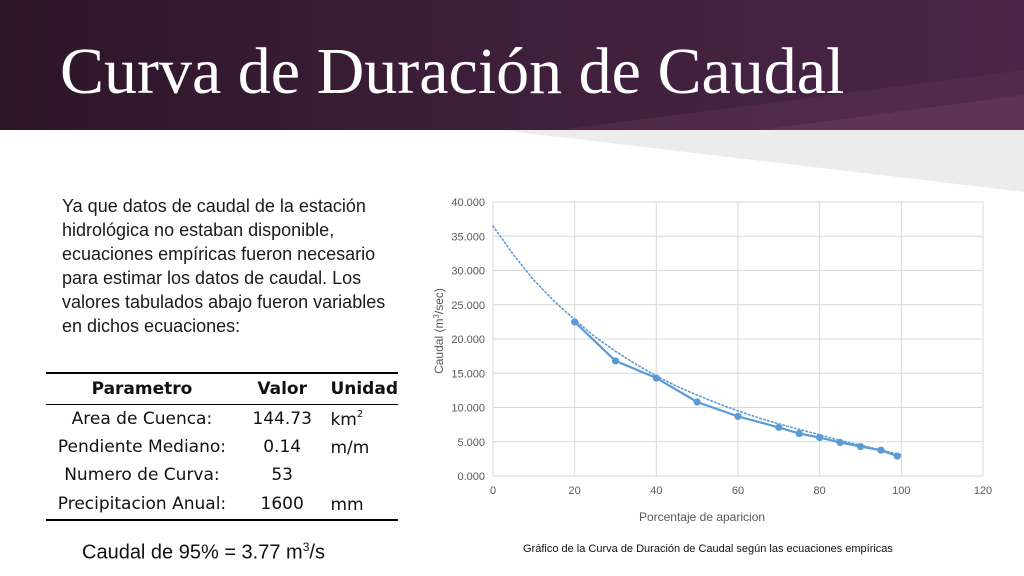  What do you see at coordinates (142, 505) in the screenshot?
I see `row-parametro: Precipitacion Anual:` at bounding box center [142, 505].